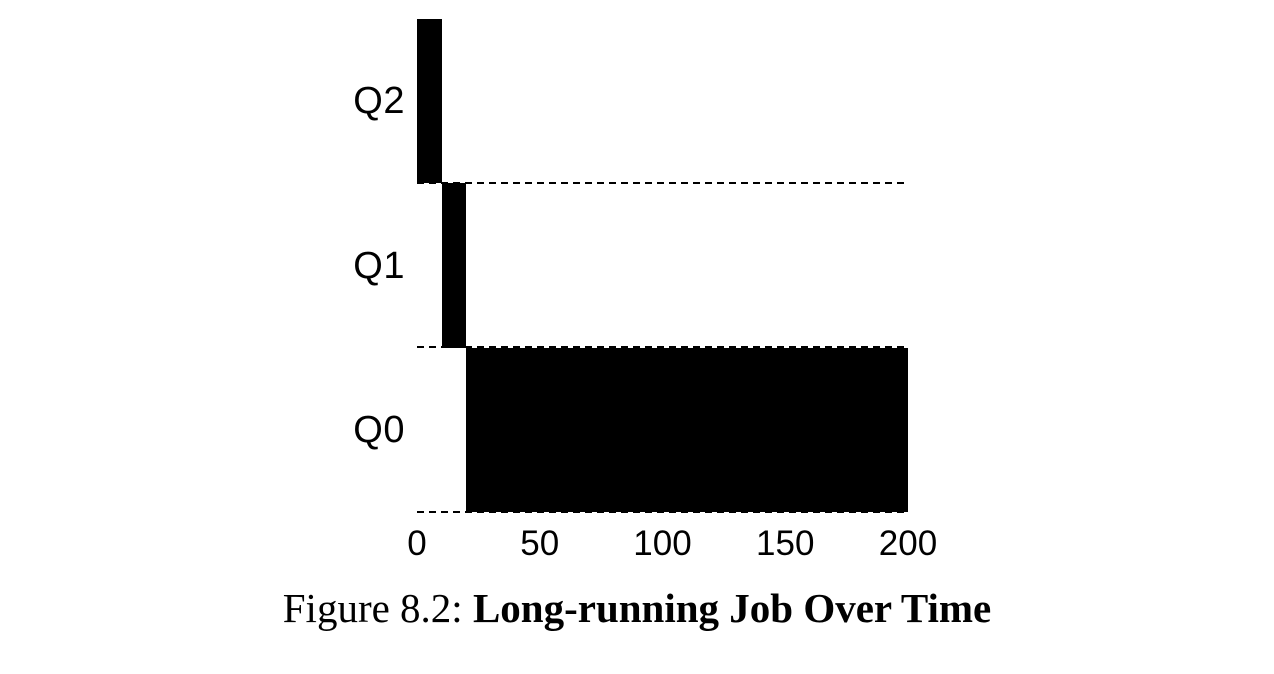  I want to click on job-bar-q0, so click(687, 429).